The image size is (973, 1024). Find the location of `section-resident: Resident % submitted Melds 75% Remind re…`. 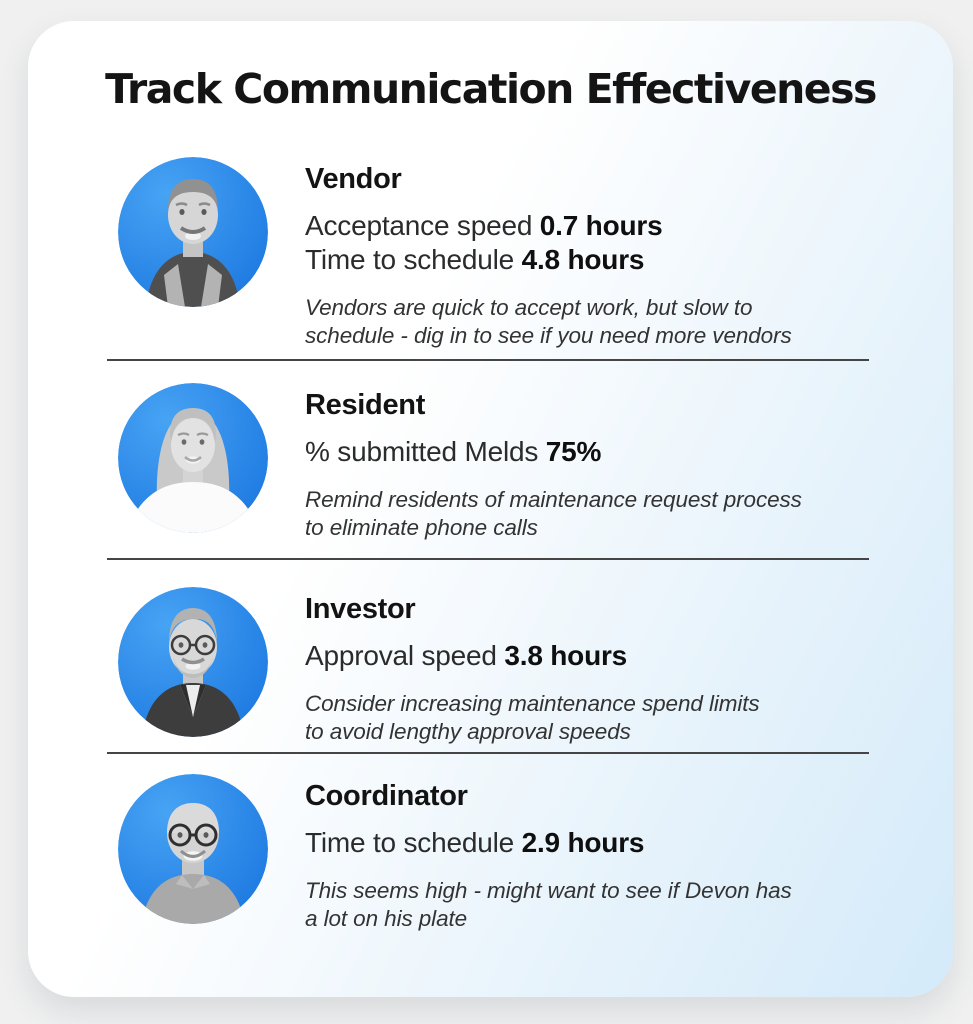

section-resident: Resident % submitted Melds 75% Remind re… is located at coordinates (501, 462).